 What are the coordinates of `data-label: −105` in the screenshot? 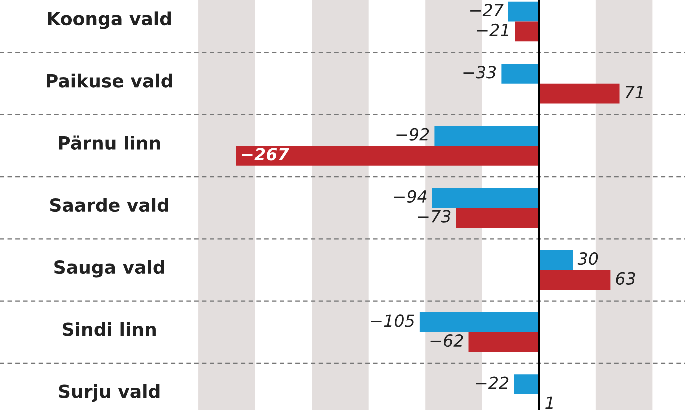 It's located at (392, 321).